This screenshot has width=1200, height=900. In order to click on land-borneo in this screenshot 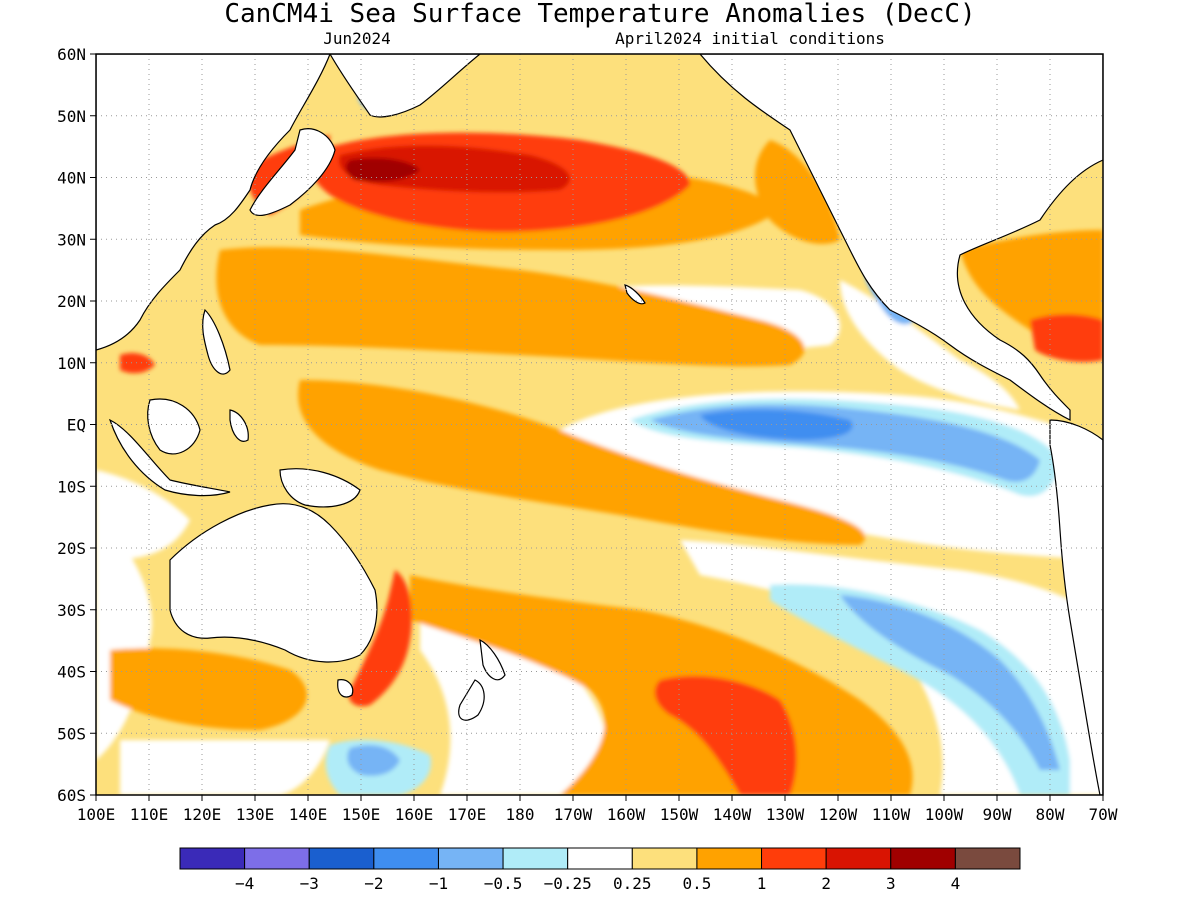, I will do `click(174, 426)`.